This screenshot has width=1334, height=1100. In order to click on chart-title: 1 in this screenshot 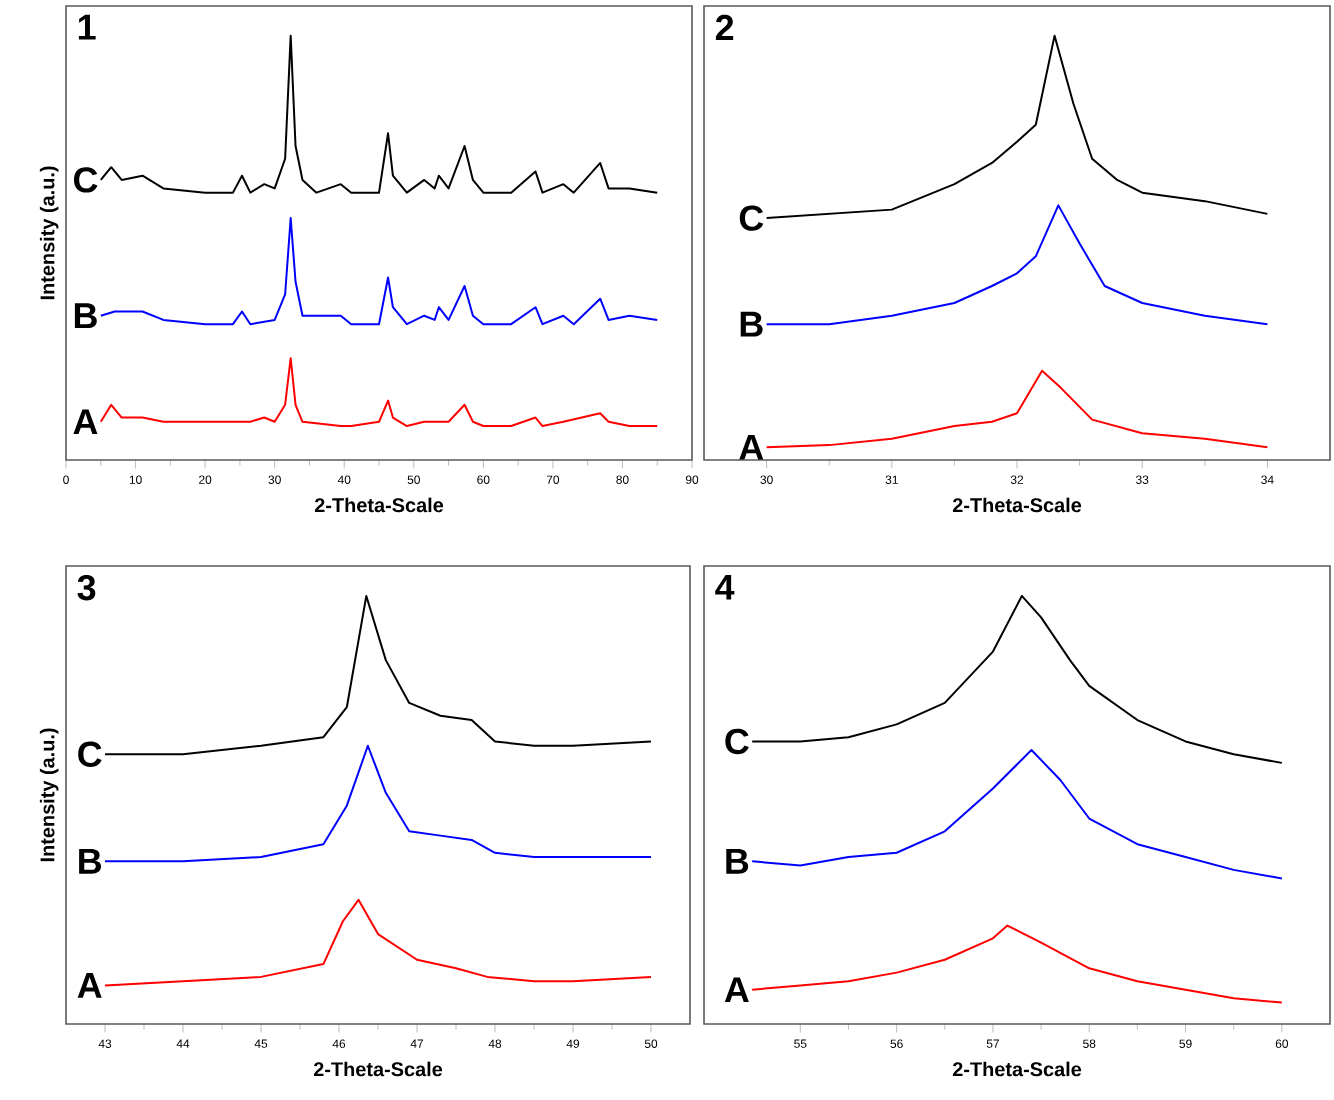, I will do `click(87, 27)`.